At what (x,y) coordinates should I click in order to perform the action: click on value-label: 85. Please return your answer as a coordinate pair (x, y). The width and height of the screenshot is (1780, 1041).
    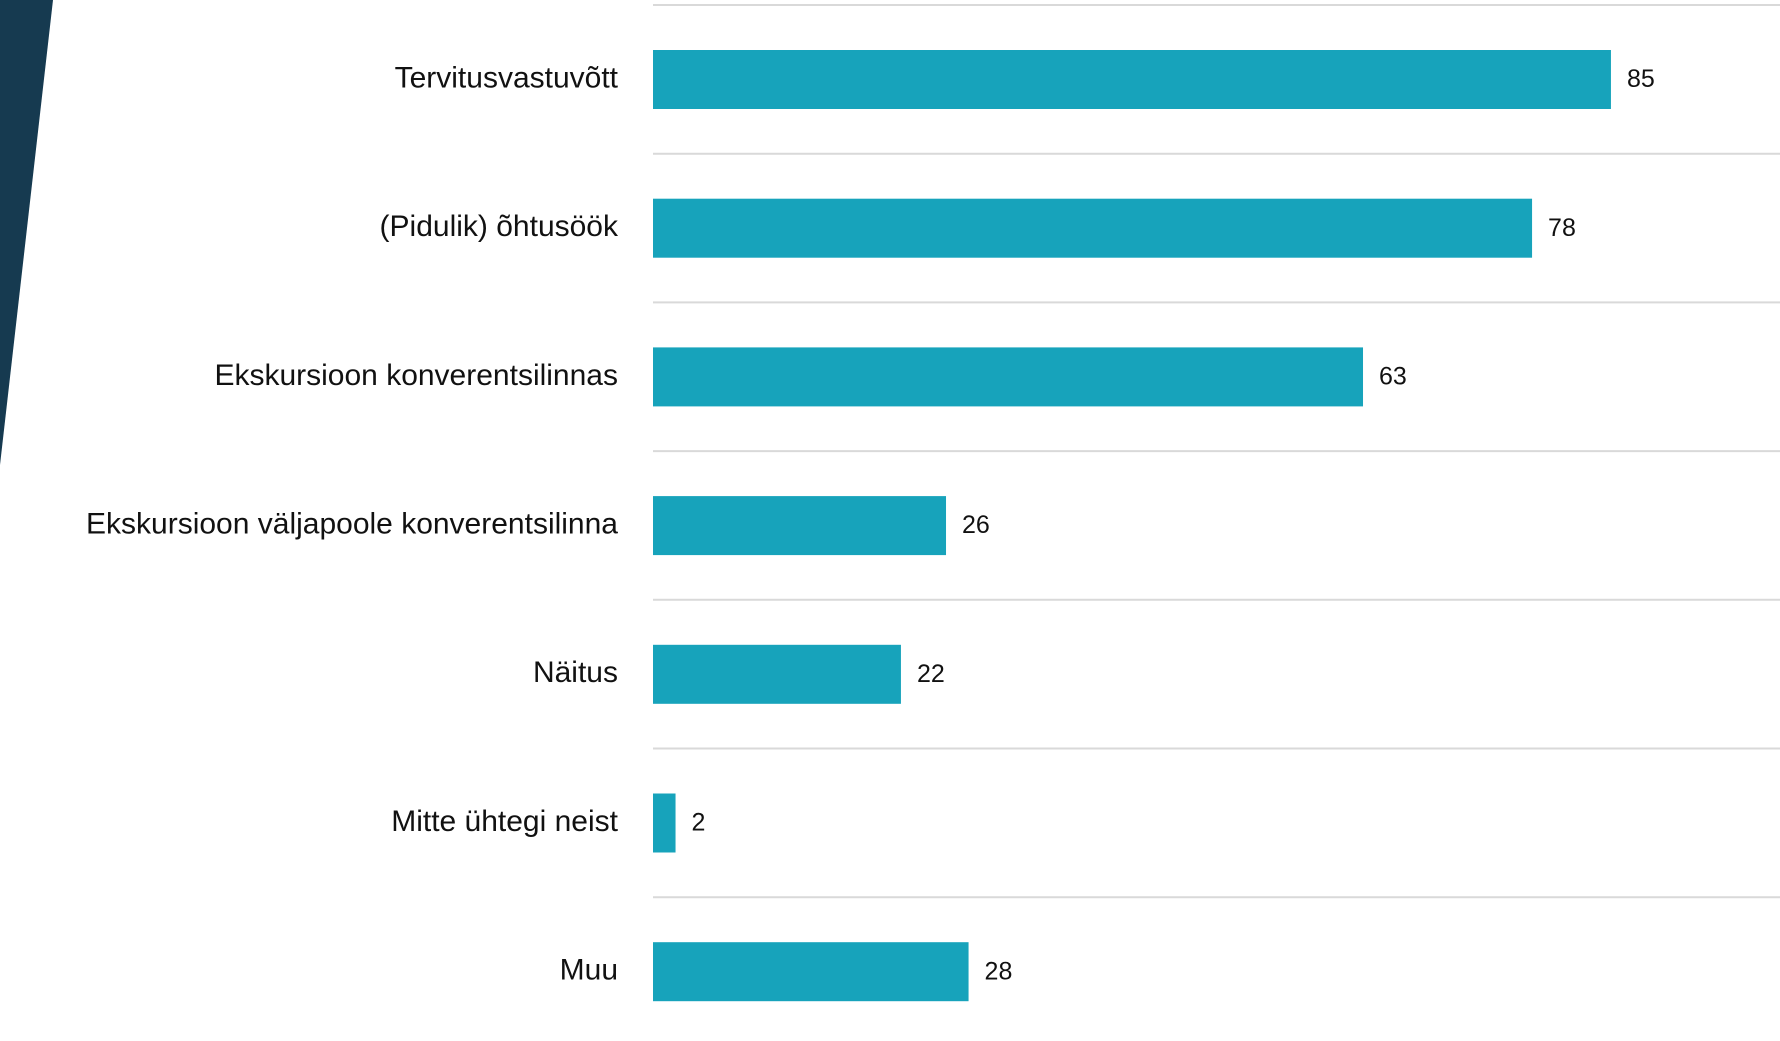
    Looking at the image, I should click on (1641, 79).